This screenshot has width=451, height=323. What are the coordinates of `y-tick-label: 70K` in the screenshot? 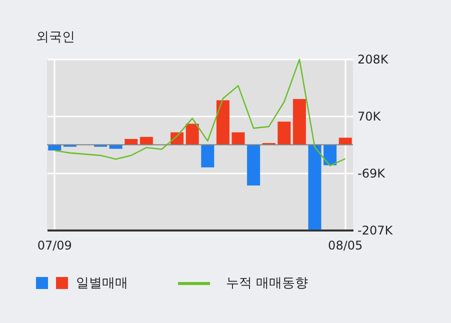 It's located at (370, 116).